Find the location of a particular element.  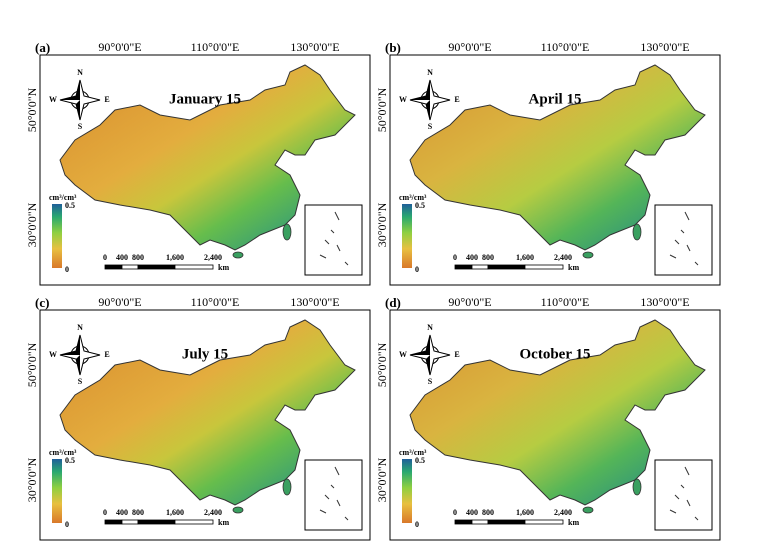

panel-label: (d) is located at coordinates (393, 302).